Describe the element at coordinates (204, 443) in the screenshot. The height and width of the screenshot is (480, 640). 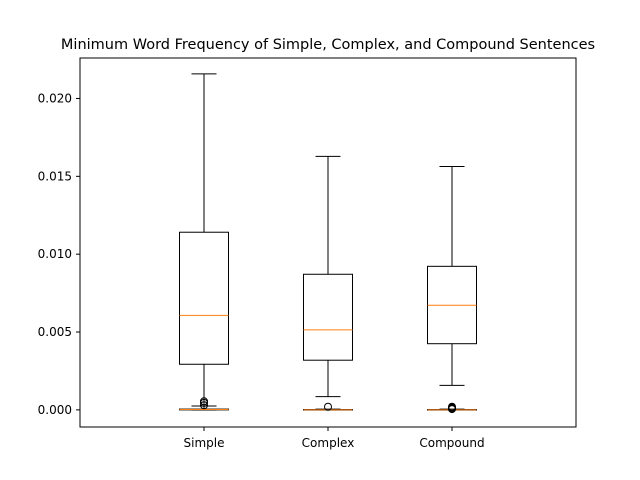
I see `x-tick-label: Simple` at that location.